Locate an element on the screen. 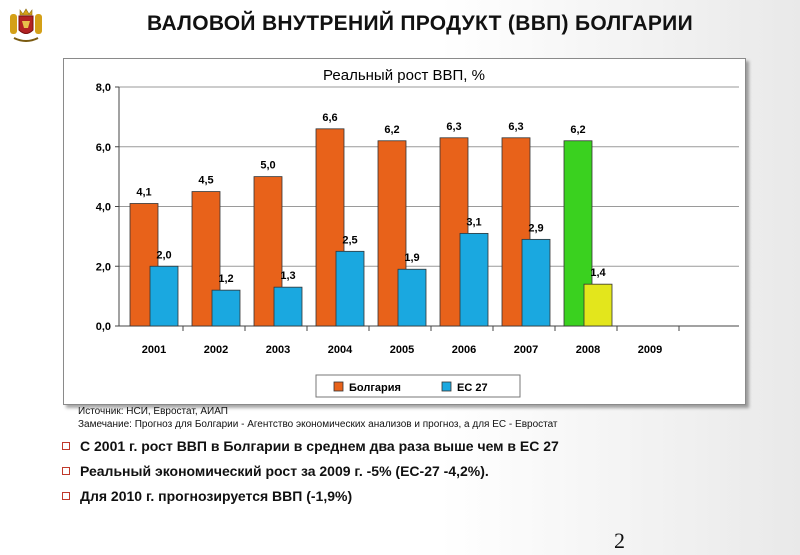 Image resolution: width=800 pixels, height=555 pixels. x-tick-label: 2009 is located at coordinates (650, 350).